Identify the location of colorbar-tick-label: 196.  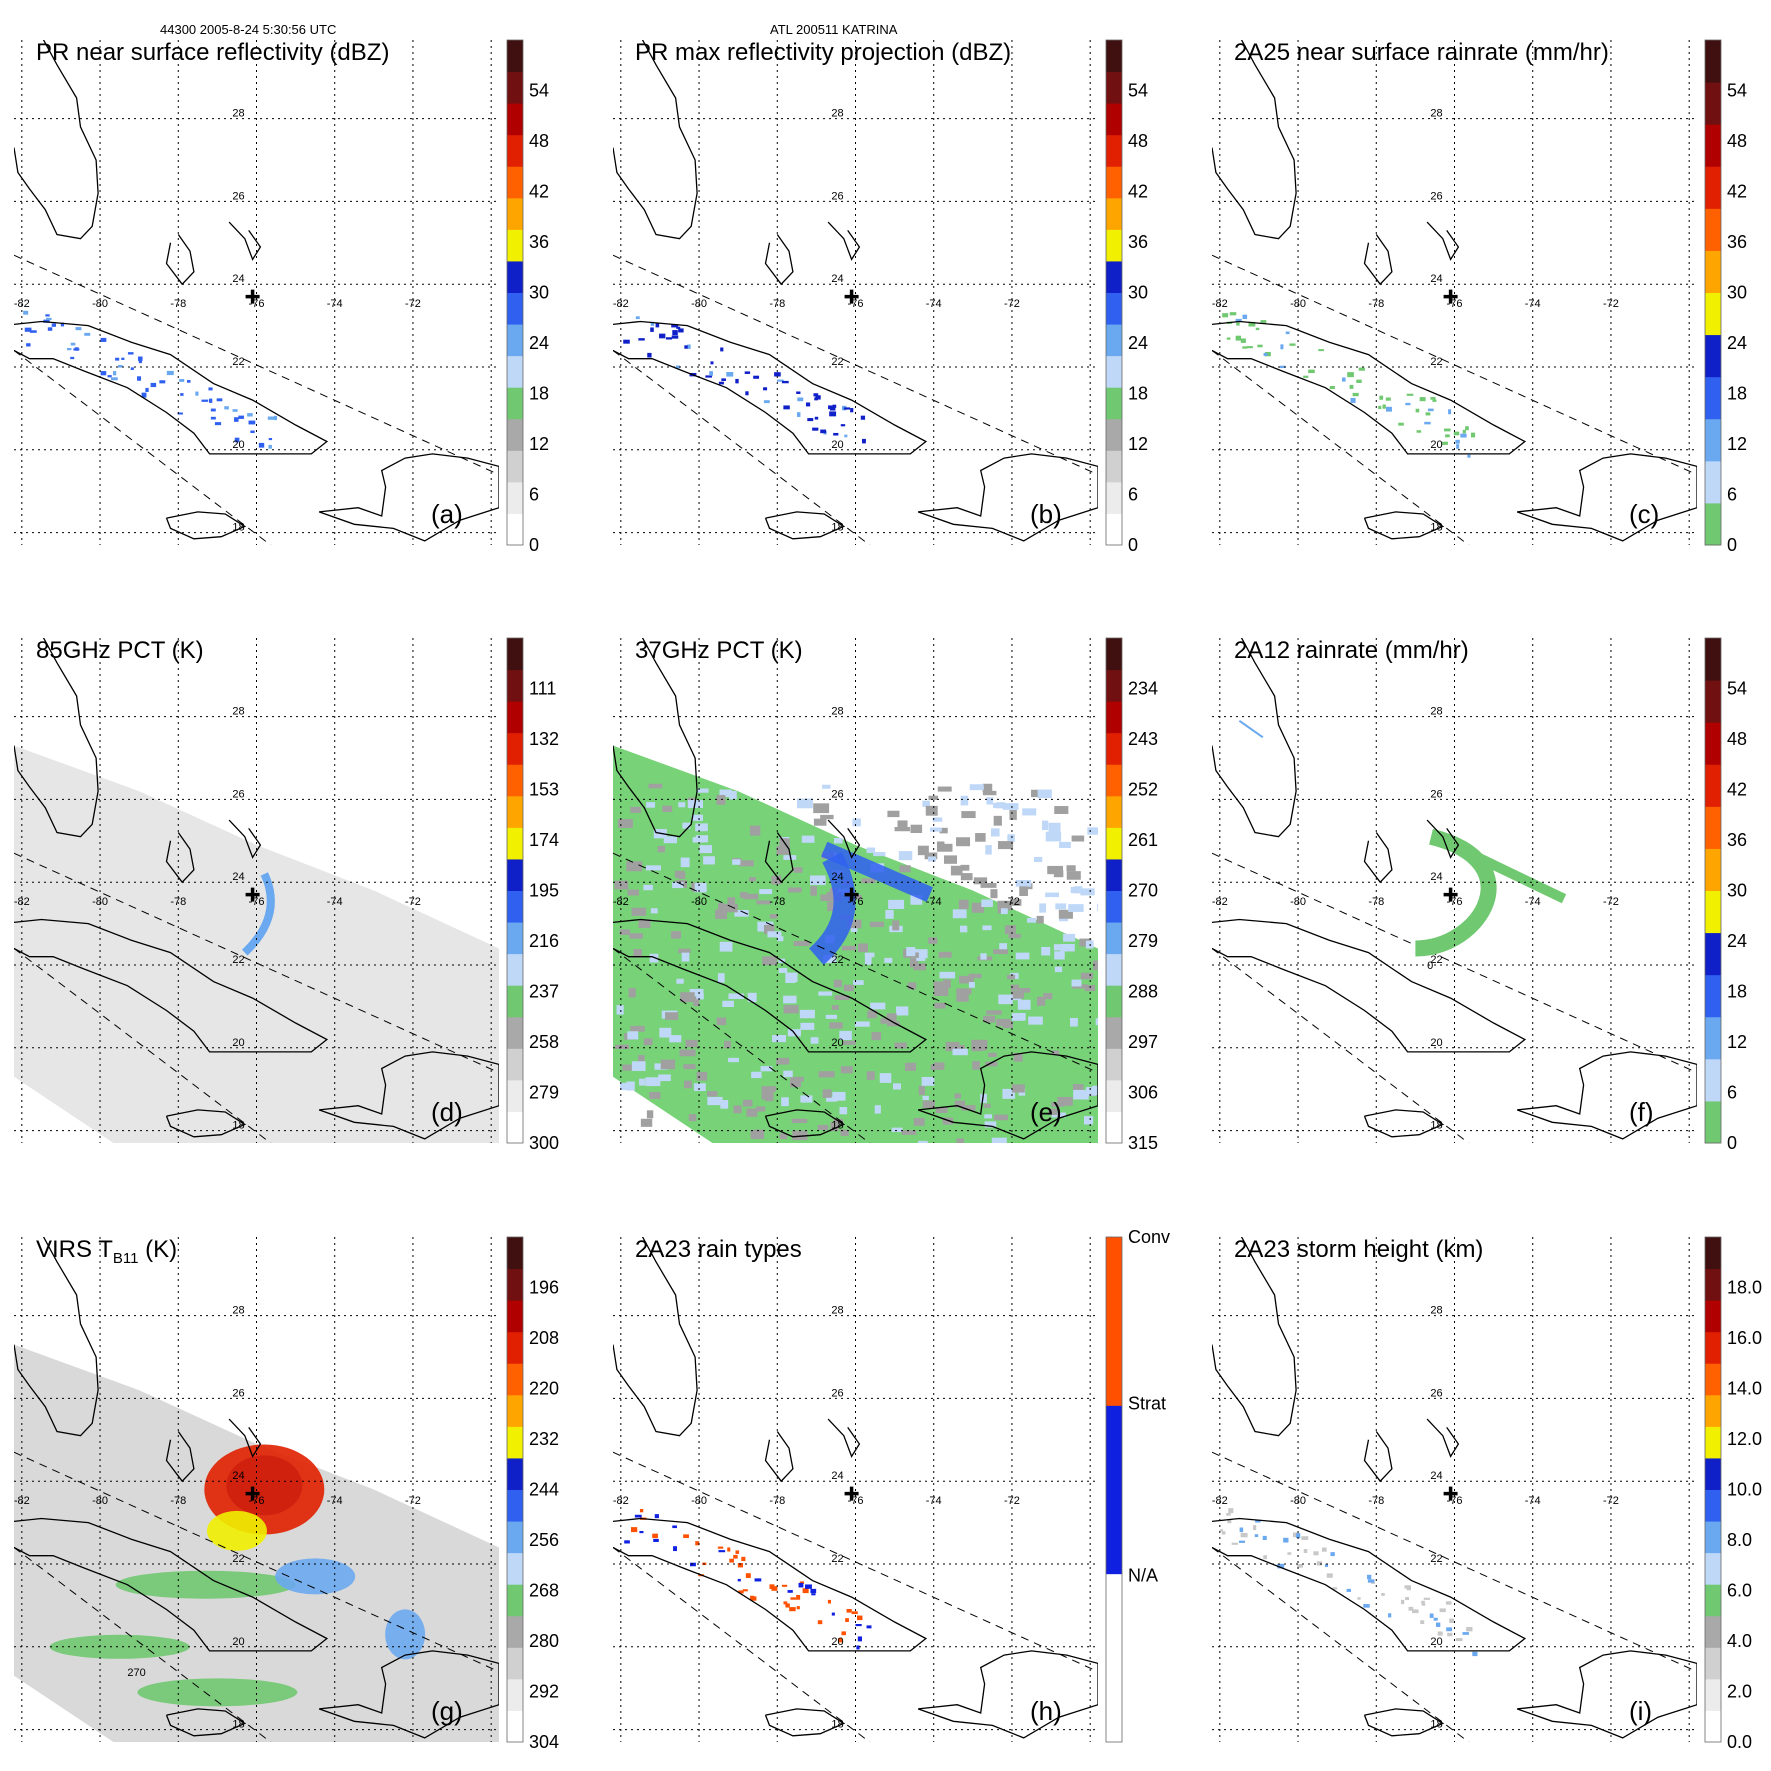
(544, 1288).